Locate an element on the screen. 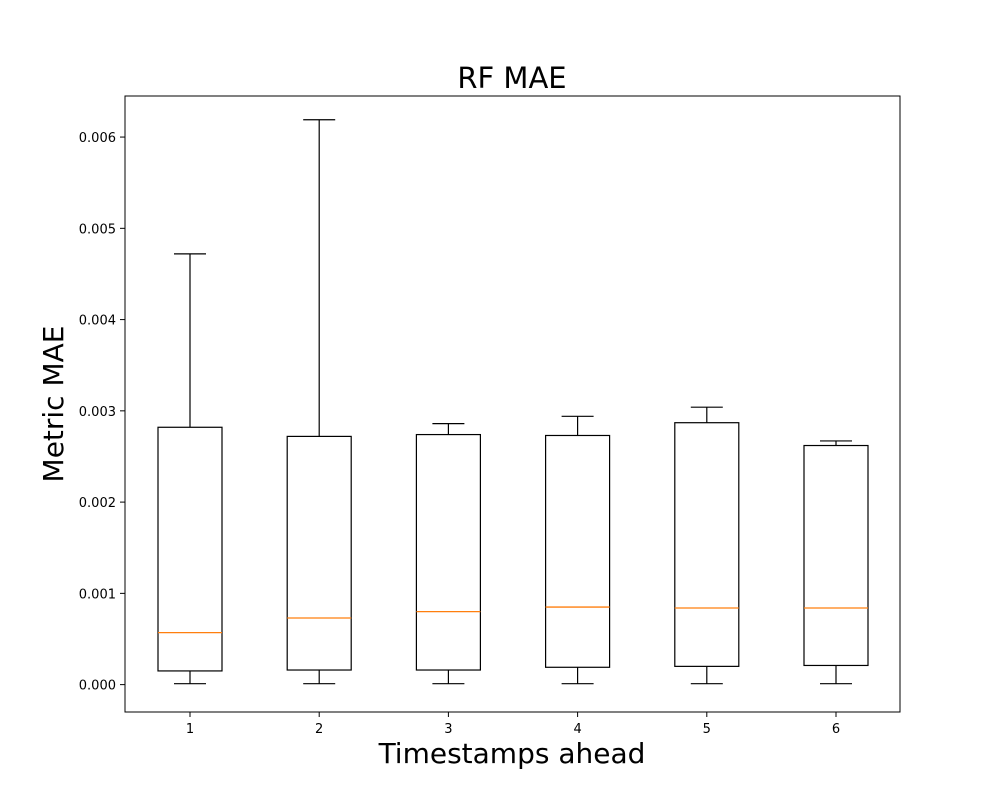 This screenshot has height=800, width=1000. x-tick-label: 2 is located at coordinates (319, 729).